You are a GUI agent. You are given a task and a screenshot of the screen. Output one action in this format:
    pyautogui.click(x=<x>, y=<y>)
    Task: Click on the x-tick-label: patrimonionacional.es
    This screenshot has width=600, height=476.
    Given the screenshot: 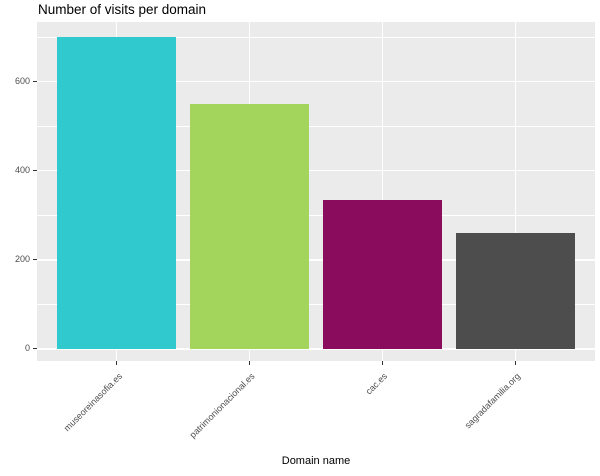 What is the action you would take?
    pyautogui.click(x=222, y=405)
    